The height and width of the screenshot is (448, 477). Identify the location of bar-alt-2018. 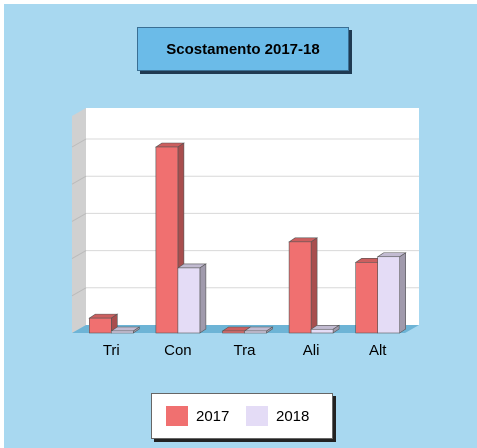
(391, 293).